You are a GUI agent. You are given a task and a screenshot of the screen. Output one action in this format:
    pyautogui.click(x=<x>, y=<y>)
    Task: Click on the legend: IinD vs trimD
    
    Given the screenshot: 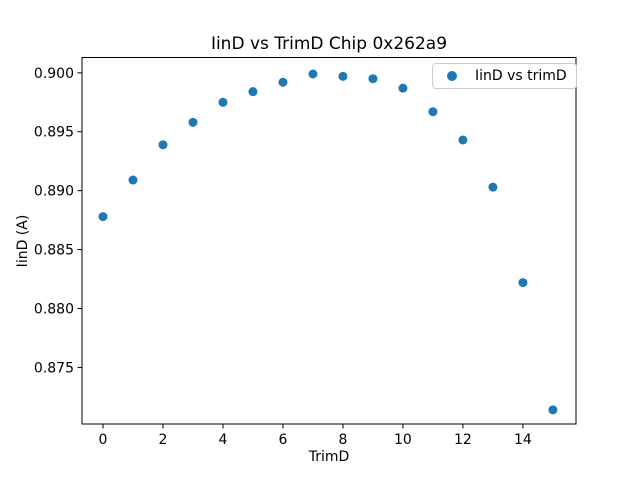 What is the action you would take?
    pyautogui.click(x=504, y=76)
    